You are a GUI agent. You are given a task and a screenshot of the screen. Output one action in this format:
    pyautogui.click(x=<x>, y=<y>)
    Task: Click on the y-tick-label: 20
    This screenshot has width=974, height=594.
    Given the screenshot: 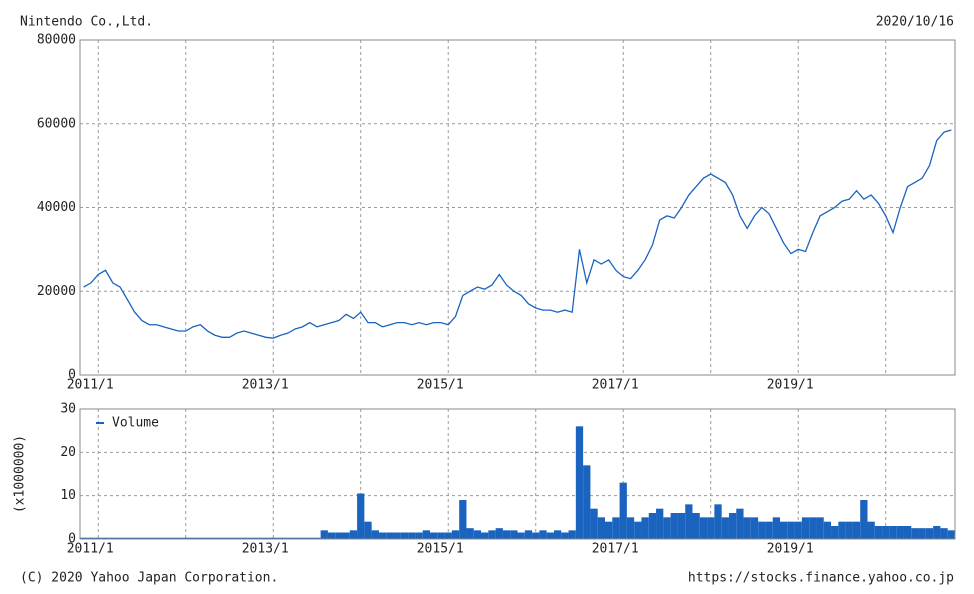 What is the action you would take?
    pyautogui.click(x=68, y=452)
    